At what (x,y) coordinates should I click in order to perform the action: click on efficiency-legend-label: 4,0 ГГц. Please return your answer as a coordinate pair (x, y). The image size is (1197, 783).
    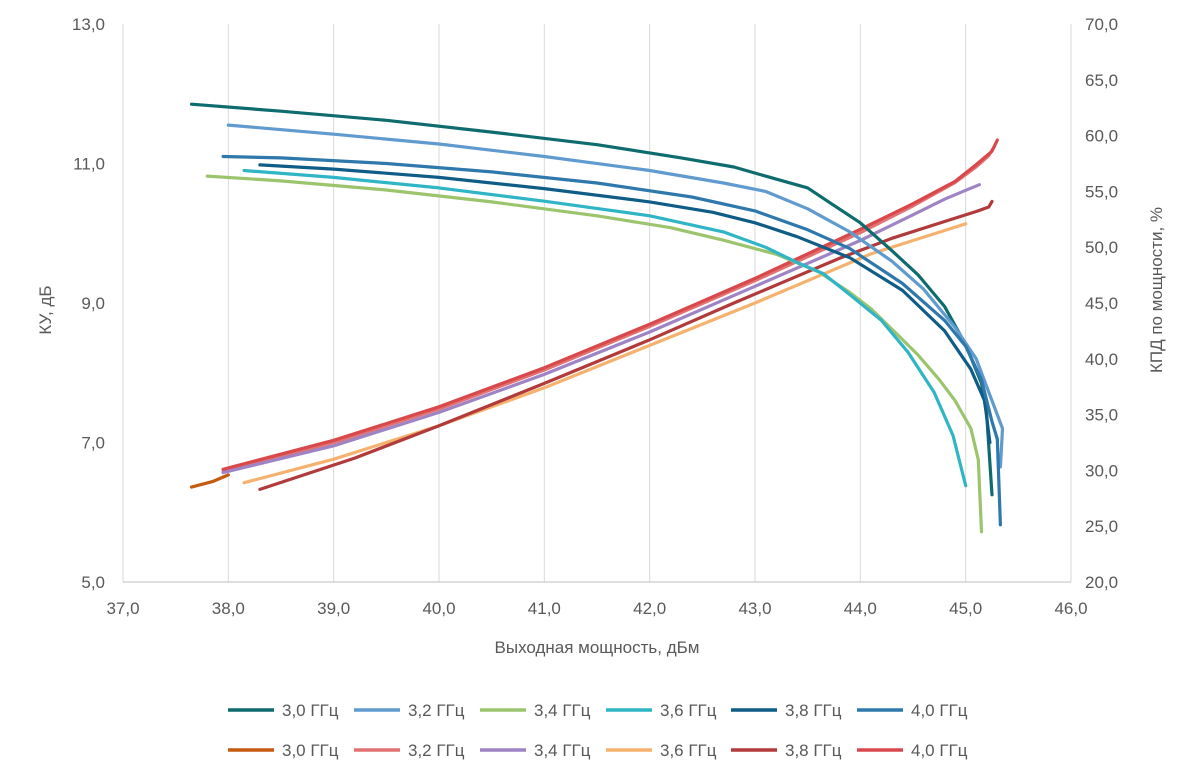
    Looking at the image, I should click on (939, 750).